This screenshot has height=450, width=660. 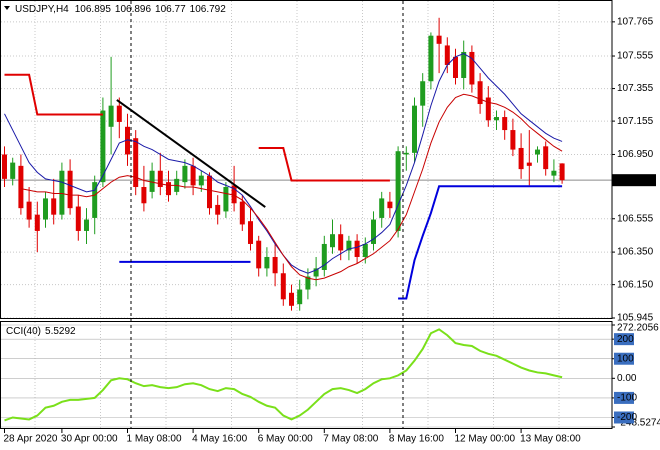 I want to click on x-tick-label: 6 May 00:00, so click(x=285, y=439).